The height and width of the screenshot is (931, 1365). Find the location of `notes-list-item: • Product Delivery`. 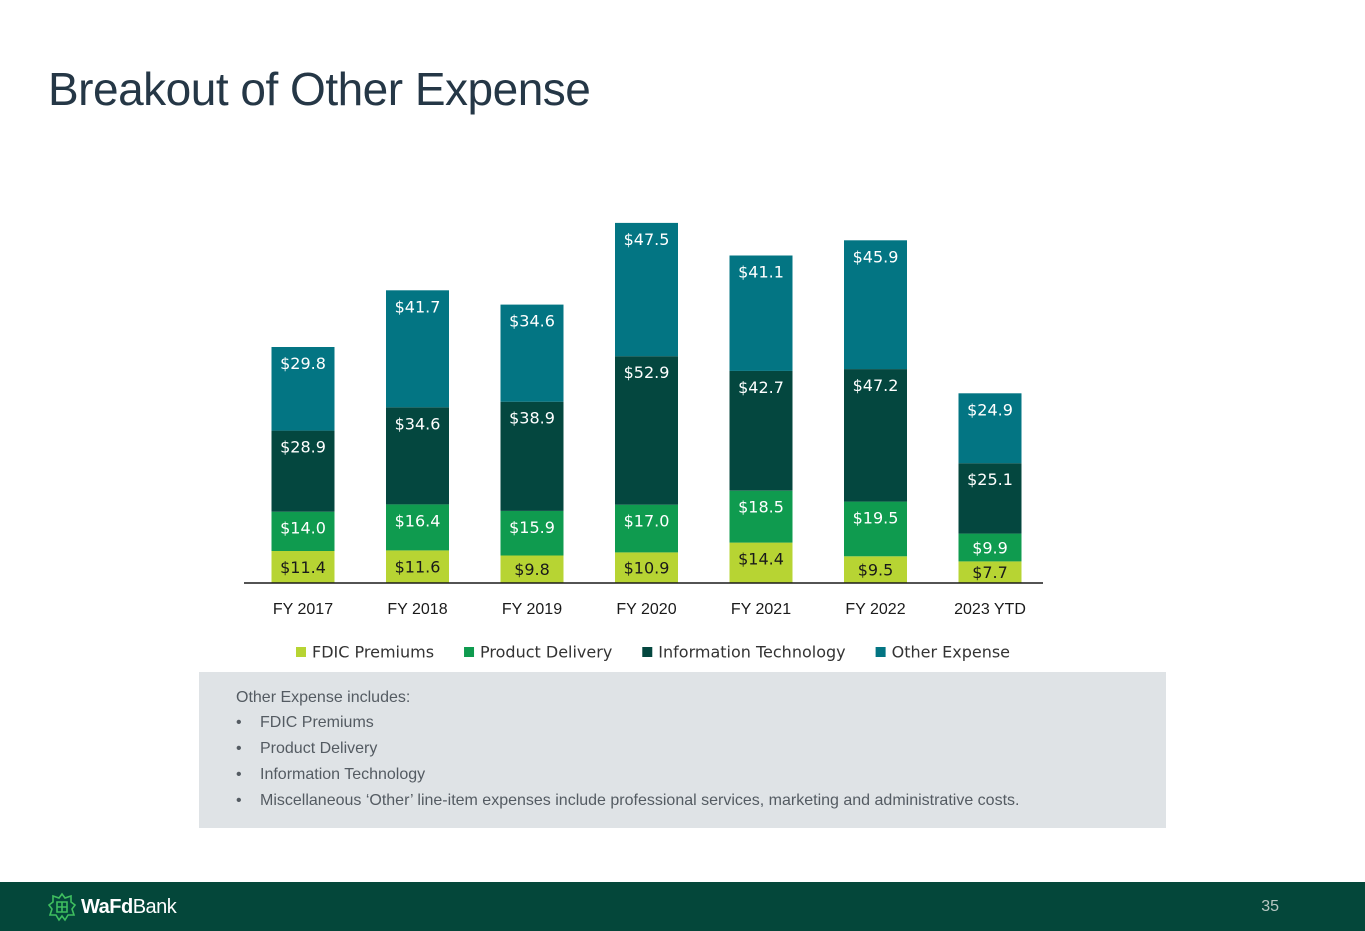

notes-list-item: • Product Delivery is located at coordinates (627, 753).